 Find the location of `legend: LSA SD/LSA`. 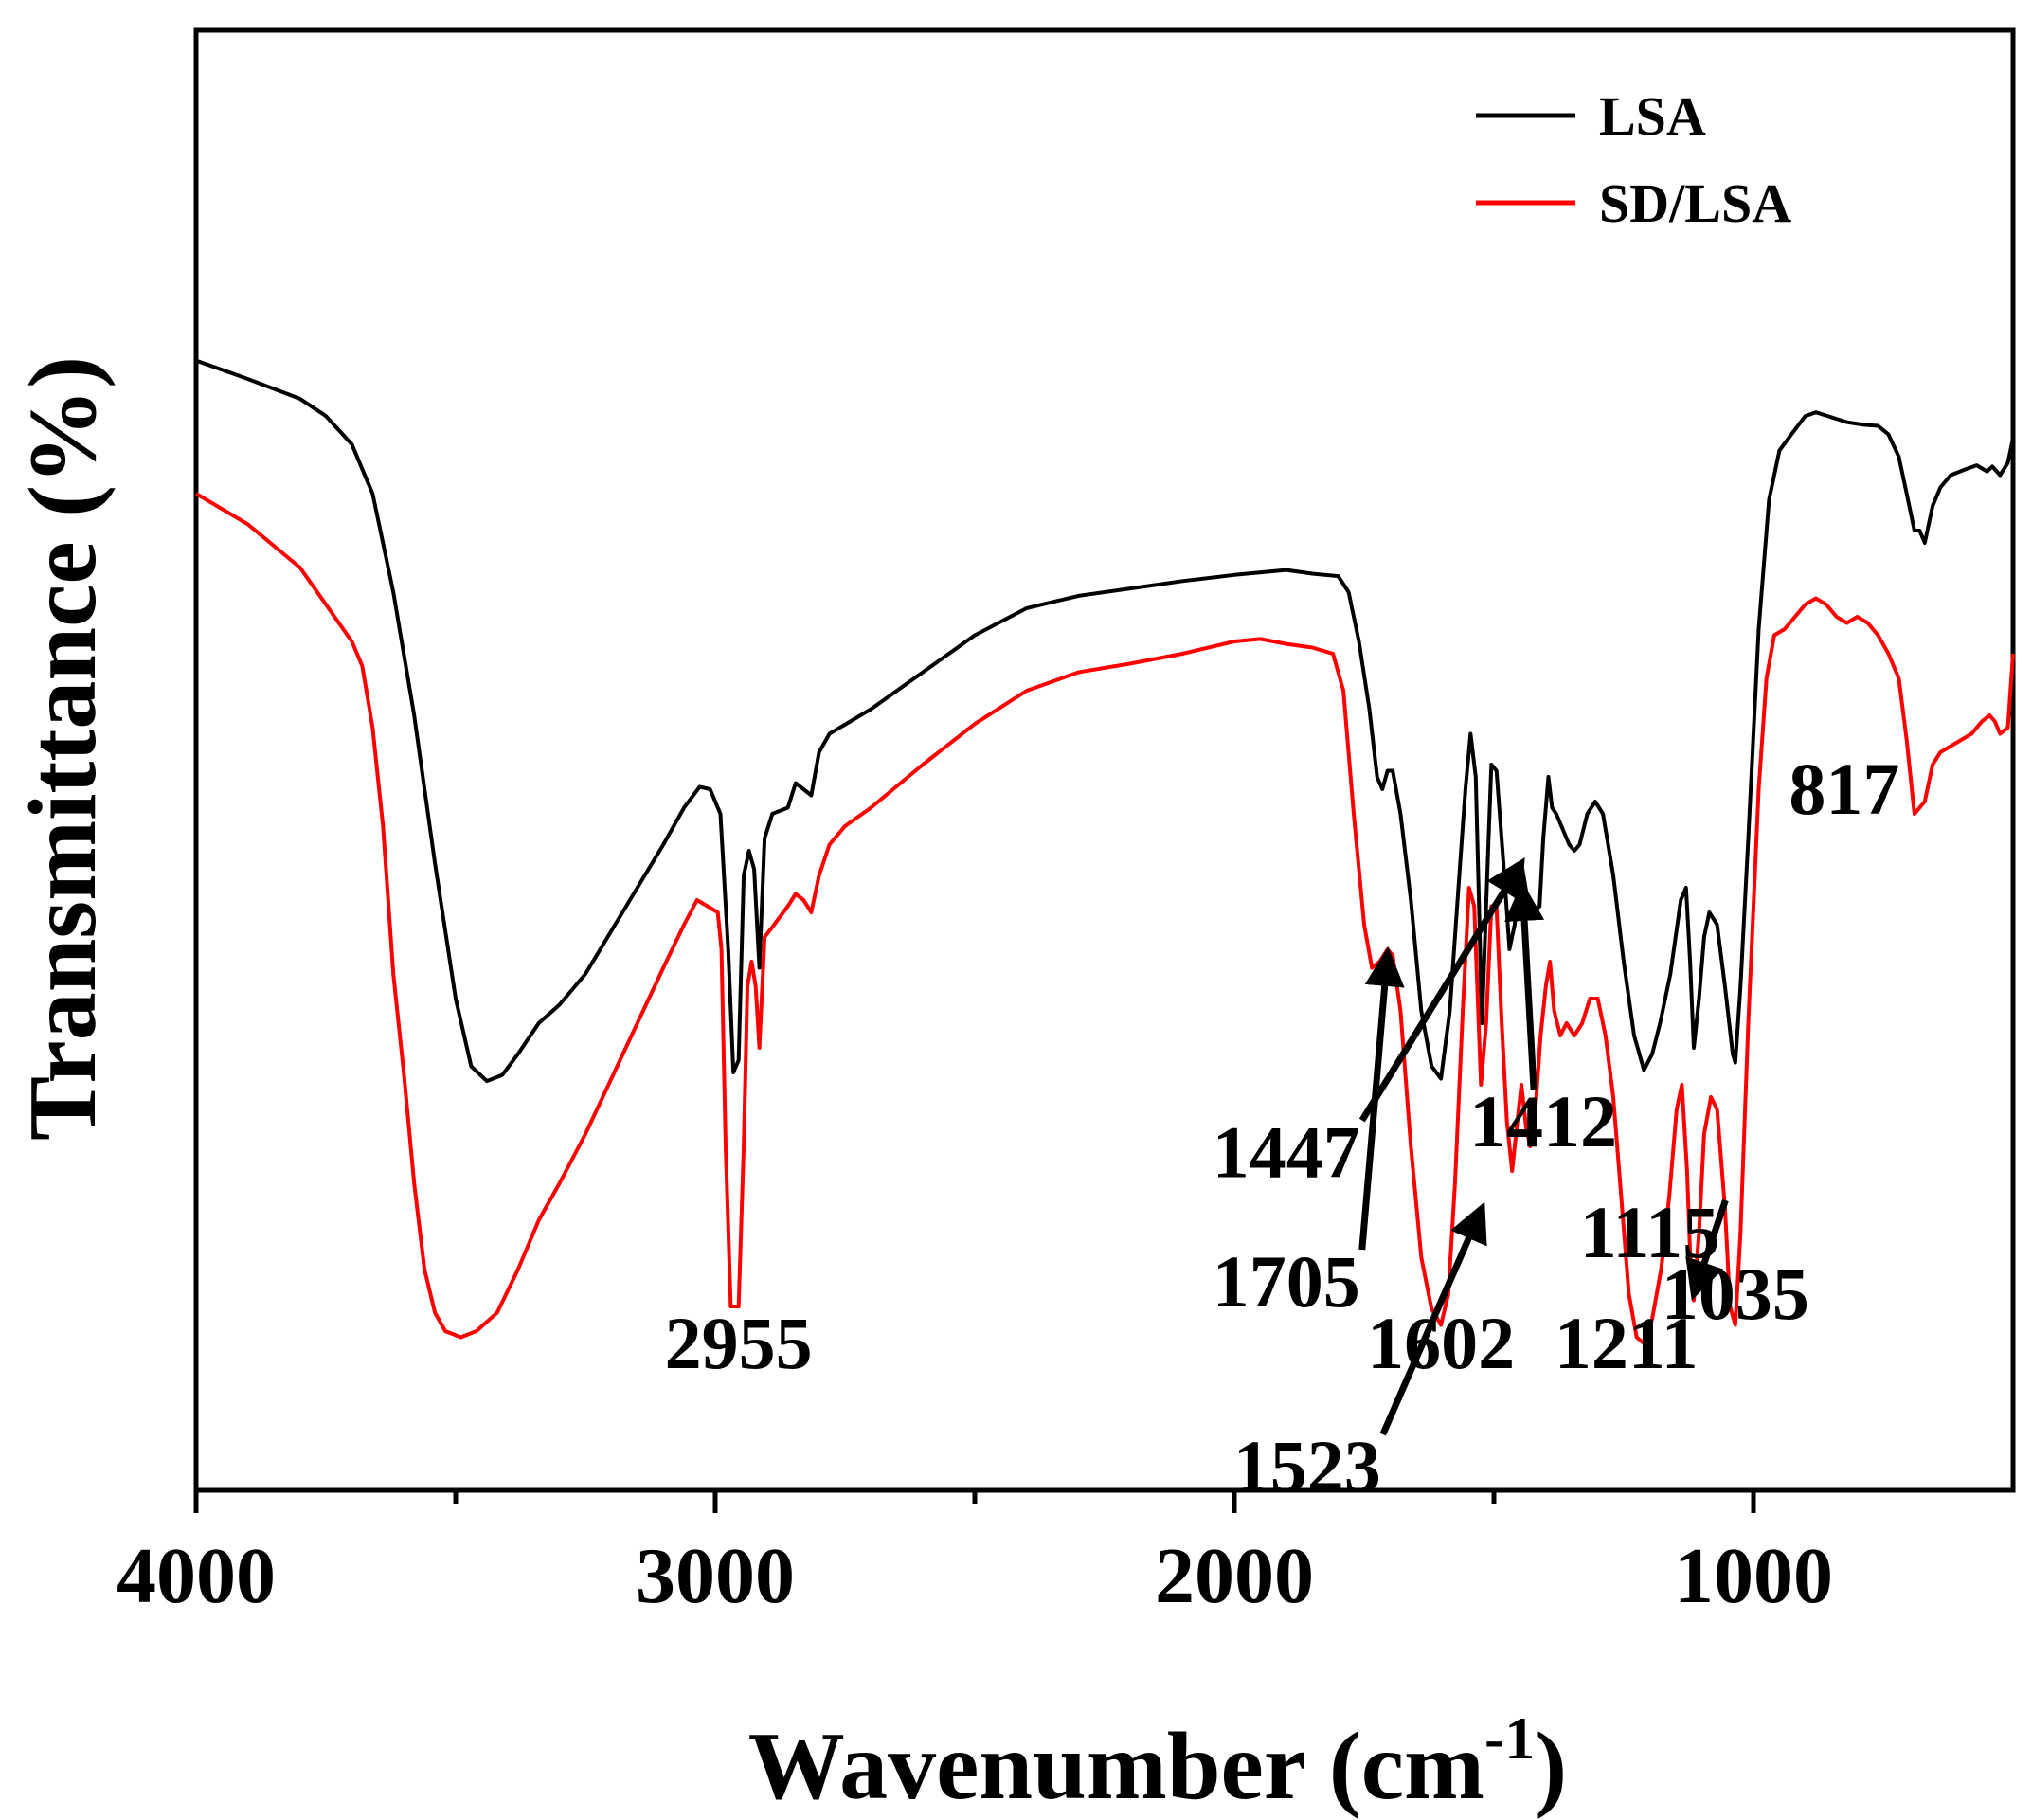

legend: LSA SD/LSA is located at coordinates (1633, 159).